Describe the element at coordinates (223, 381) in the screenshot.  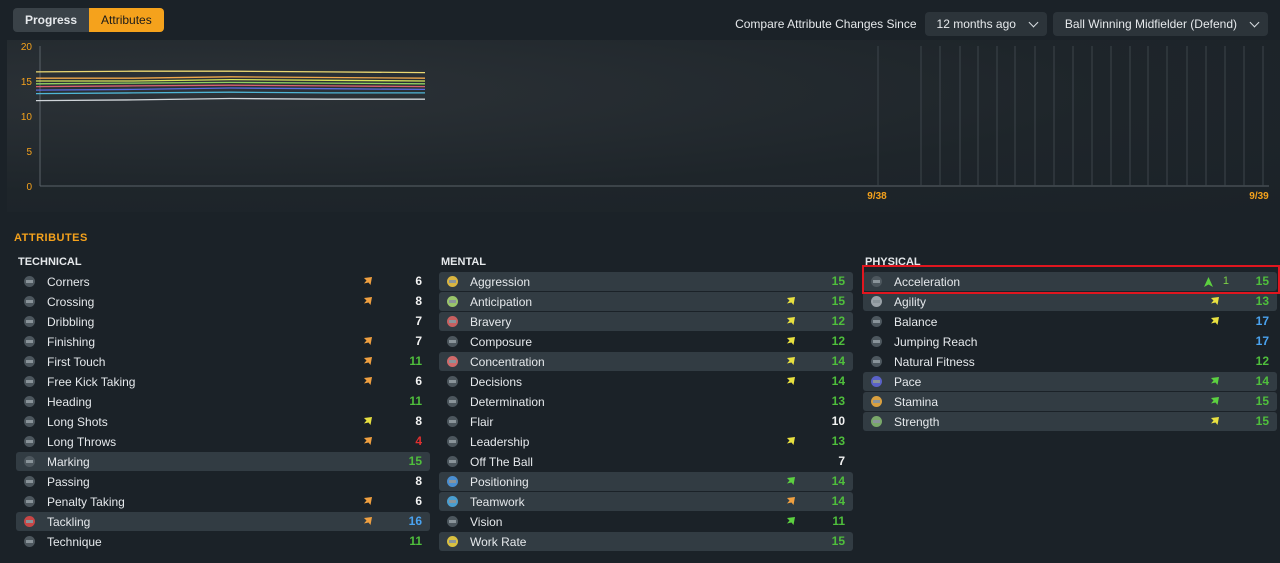
I see `attribute-row: Free Kick Taking 6` at that location.